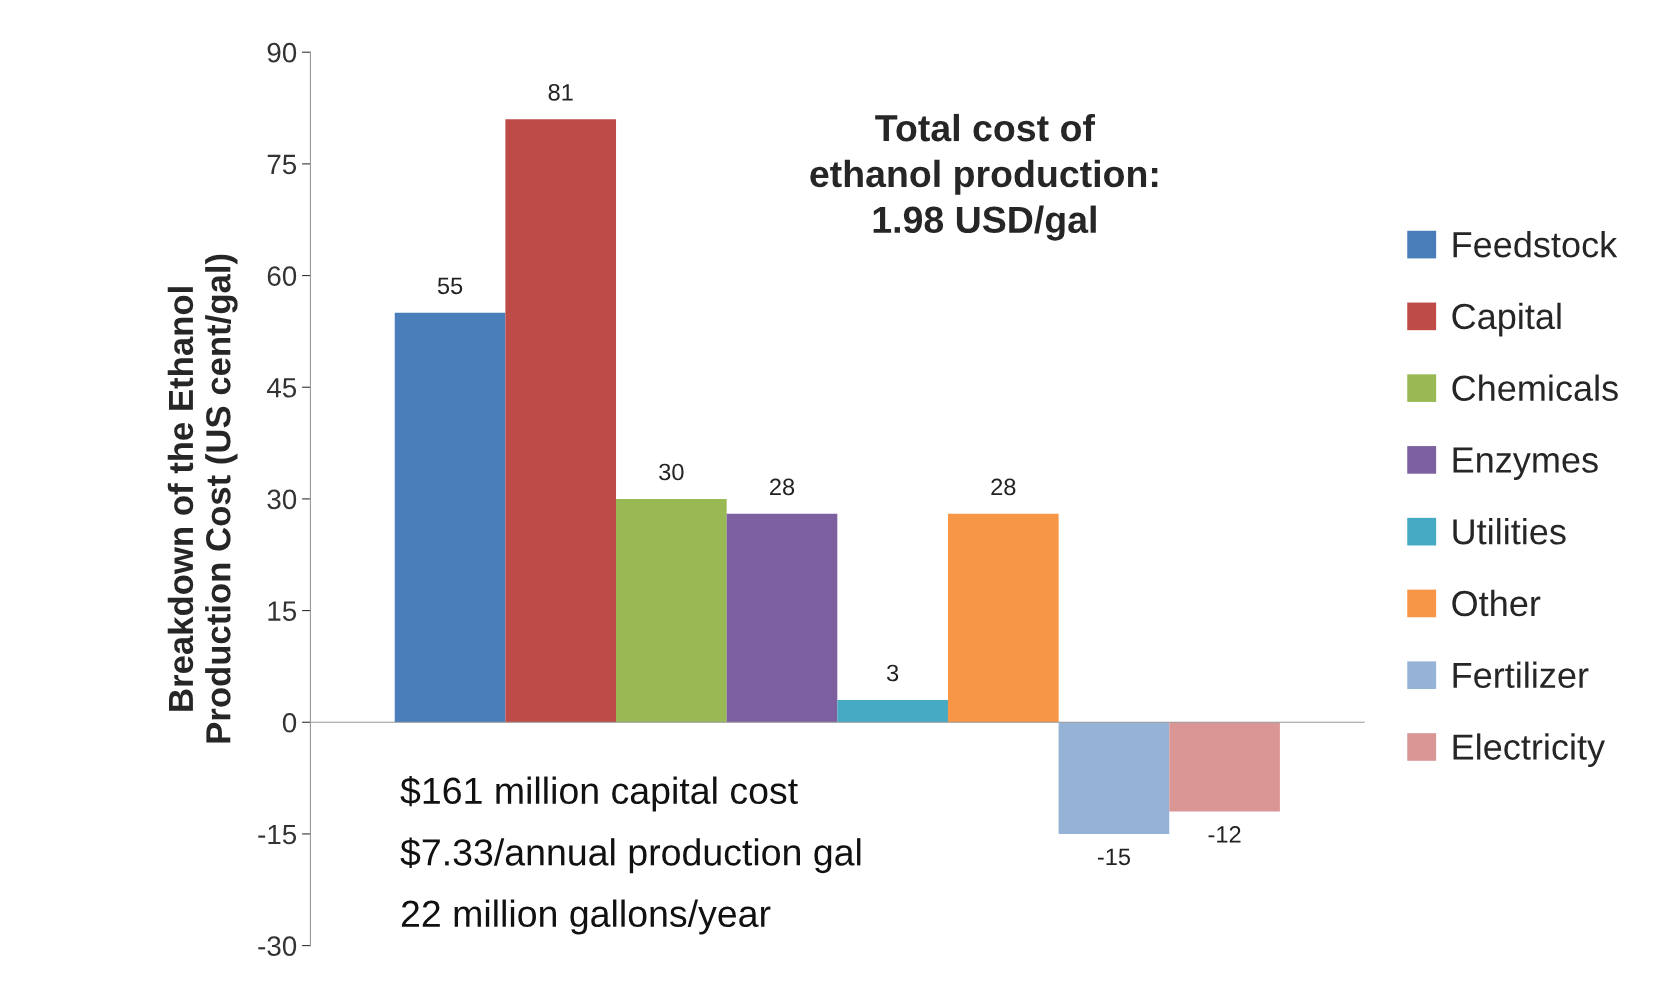  Describe the element at coordinates (630, 855) in the screenshot. I see `annotation: $7.33/annual production gal` at that location.